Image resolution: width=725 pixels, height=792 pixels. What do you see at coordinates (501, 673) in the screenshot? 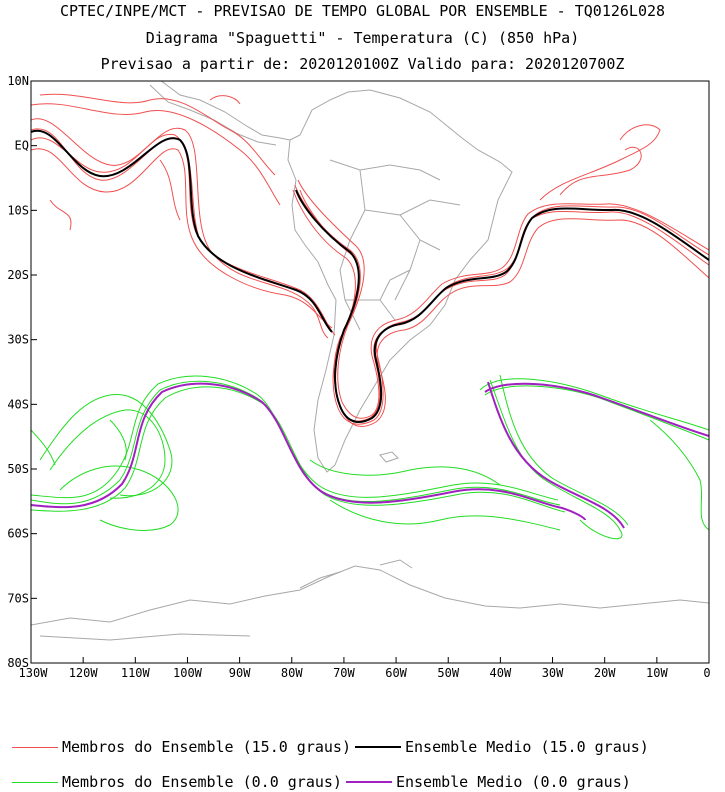
I see `lon-tick-label: 40W` at bounding box center [501, 673].